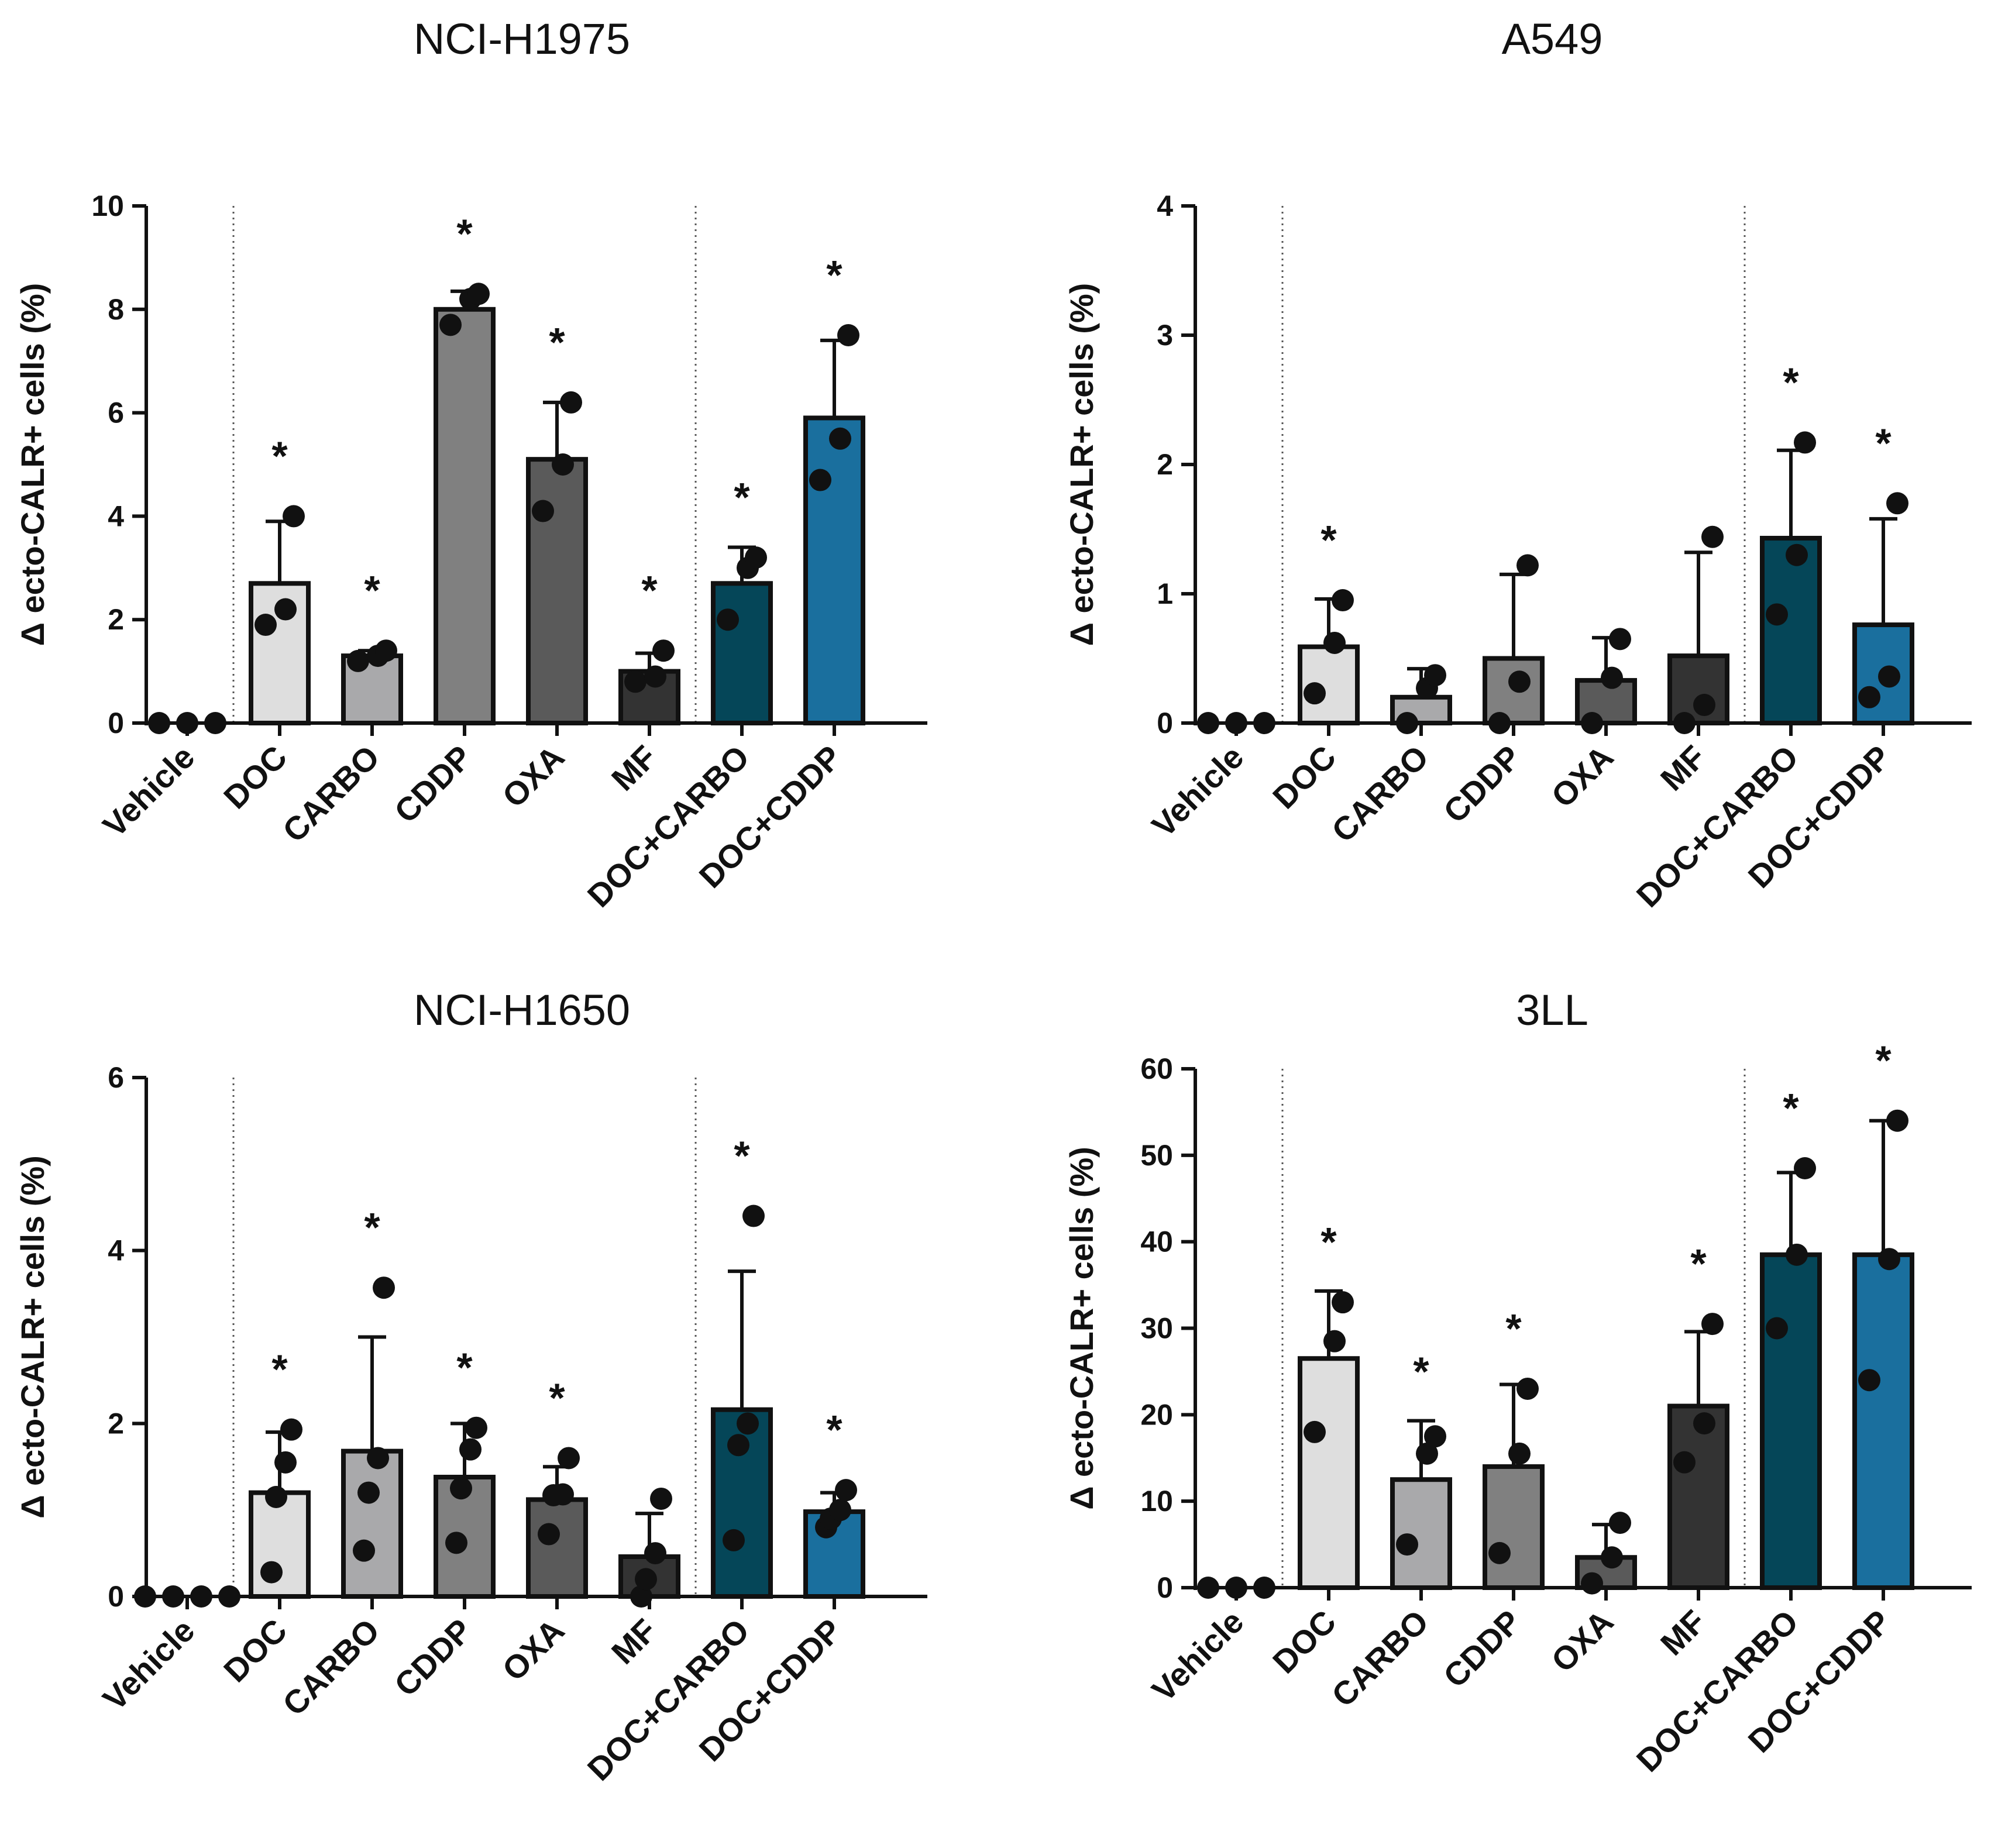  What do you see at coordinates (557, 591) in the screenshot?
I see `bar-oxa` at bounding box center [557, 591].